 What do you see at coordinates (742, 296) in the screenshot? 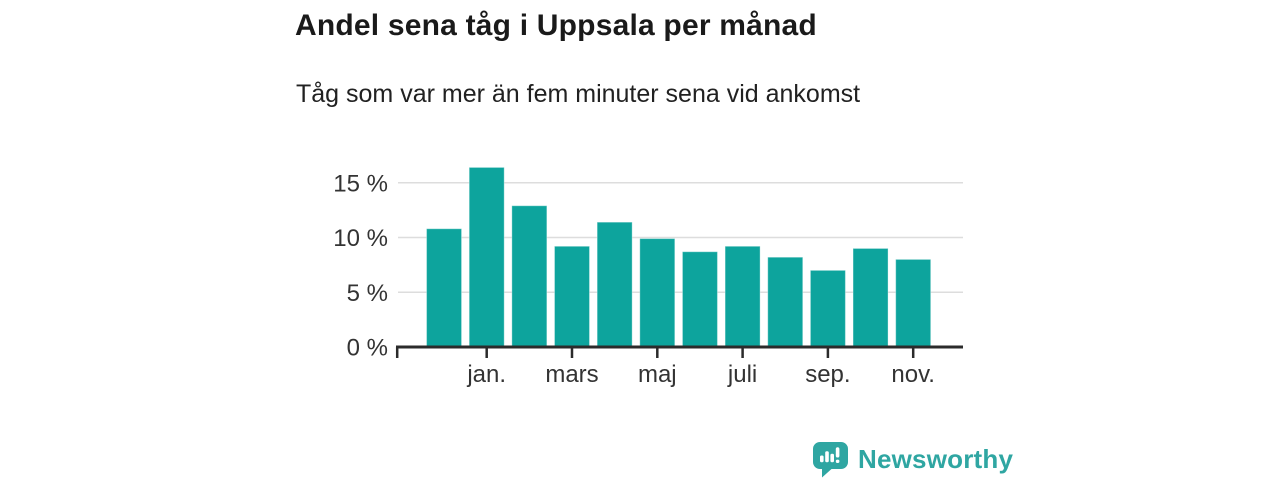
I see `bar-juli` at bounding box center [742, 296].